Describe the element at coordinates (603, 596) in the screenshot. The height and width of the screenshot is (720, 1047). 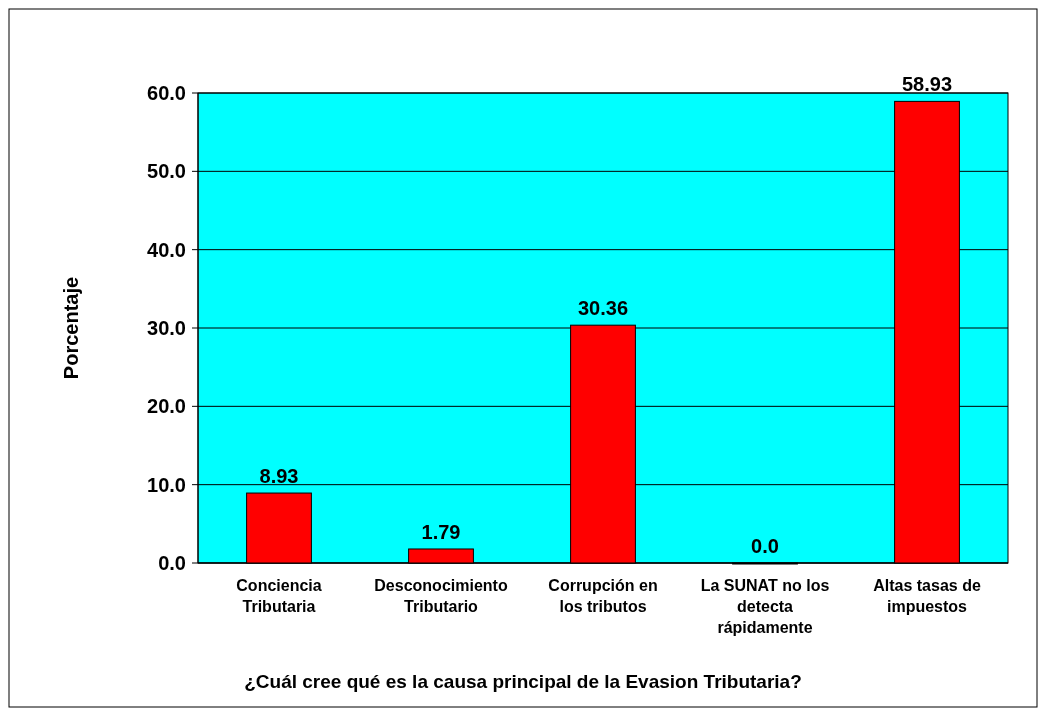
I see `x-tick-label: Corrupción en los tributos` at that location.